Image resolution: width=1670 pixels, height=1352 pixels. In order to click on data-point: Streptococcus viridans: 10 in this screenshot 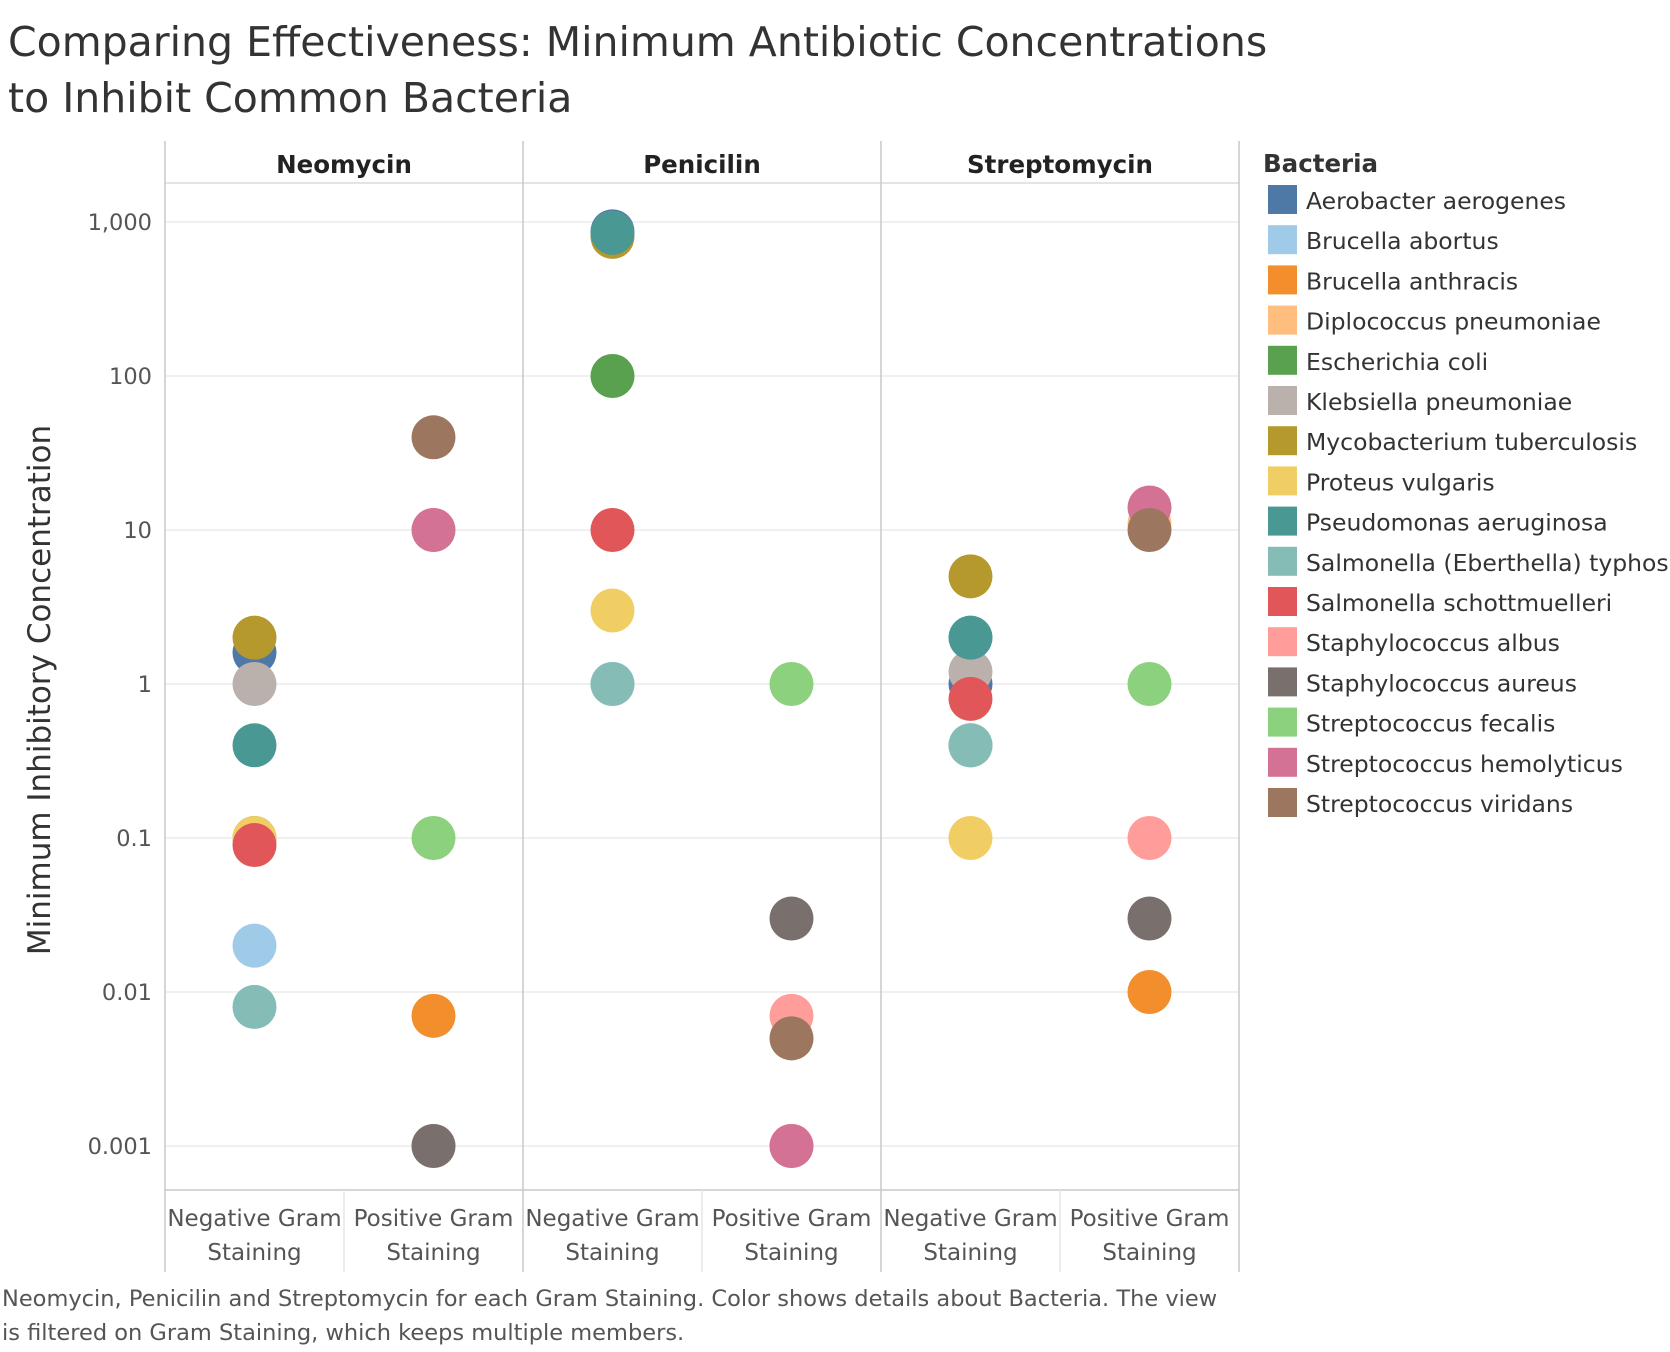, I will do `click(1149, 530)`.